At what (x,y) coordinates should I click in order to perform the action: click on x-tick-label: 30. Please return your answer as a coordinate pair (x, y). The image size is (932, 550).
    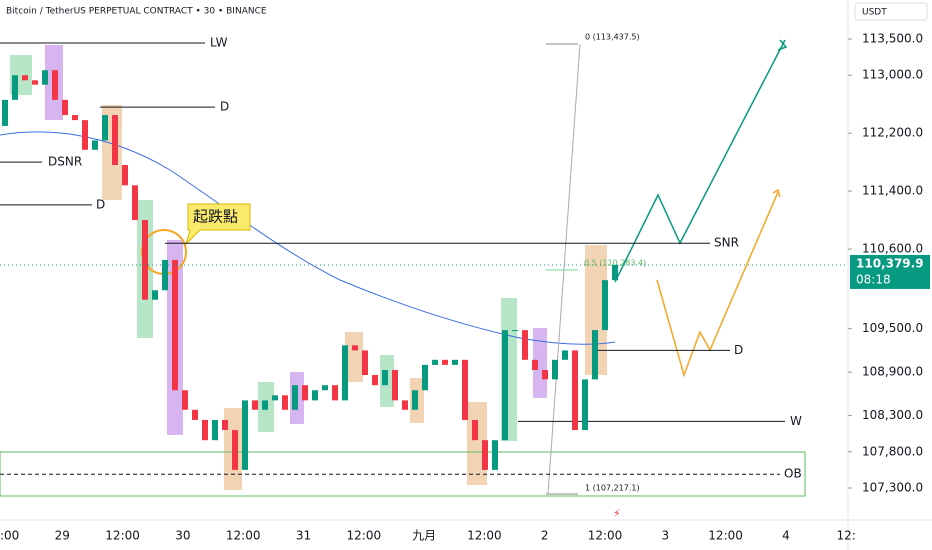
    Looking at the image, I should click on (182, 536).